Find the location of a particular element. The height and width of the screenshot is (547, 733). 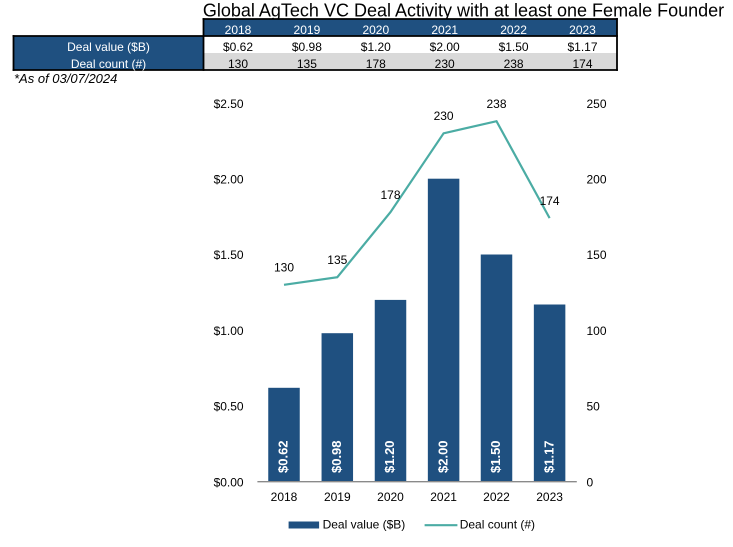

svg-text: $0.50 is located at coordinates (229, 407).